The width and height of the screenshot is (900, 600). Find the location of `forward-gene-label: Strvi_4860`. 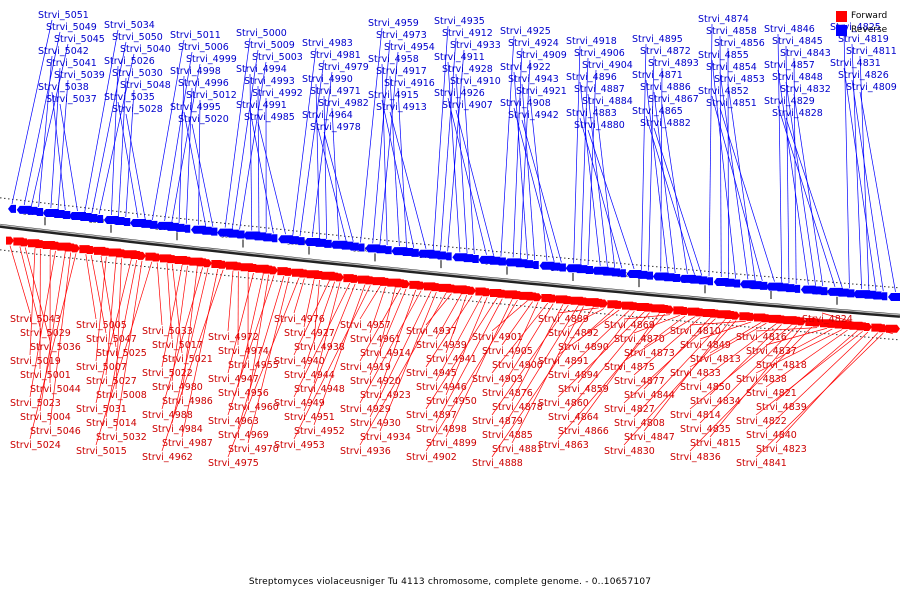

forward-gene-label: Strvi_4860 is located at coordinates (563, 403).